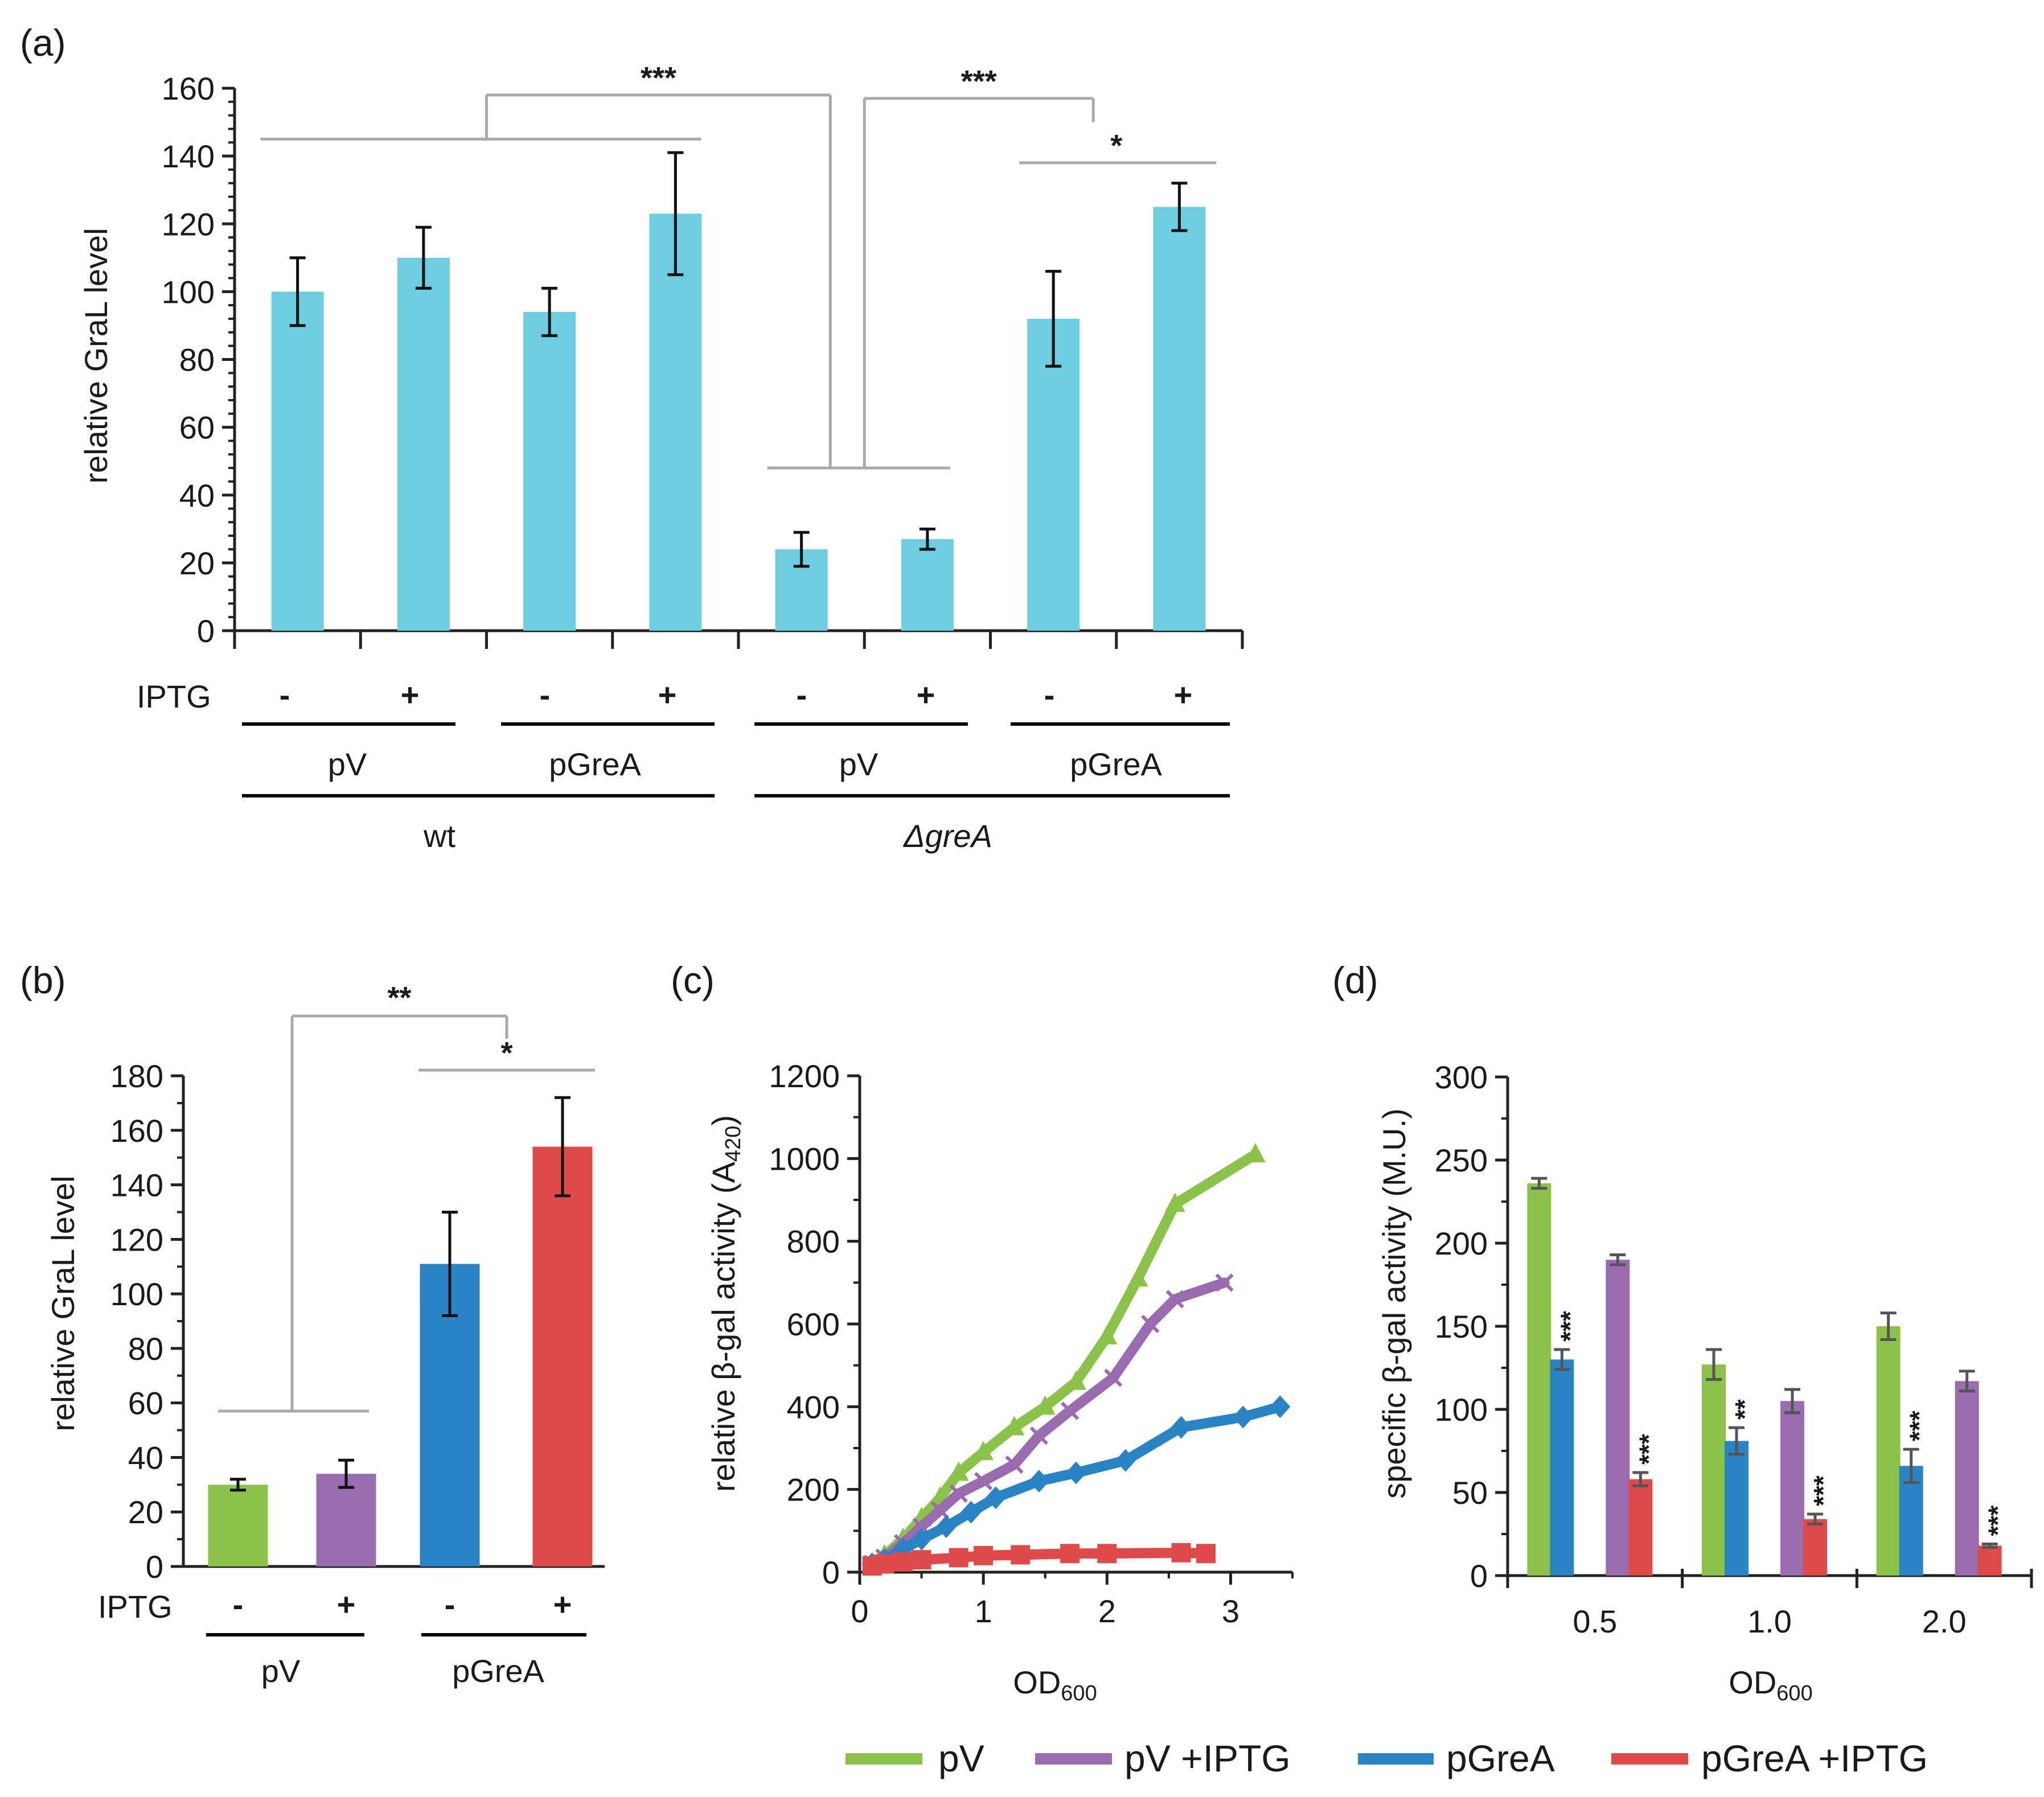 The image size is (2044, 1797). I want to click on panel-a-iptg-6: +, so click(926, 695).